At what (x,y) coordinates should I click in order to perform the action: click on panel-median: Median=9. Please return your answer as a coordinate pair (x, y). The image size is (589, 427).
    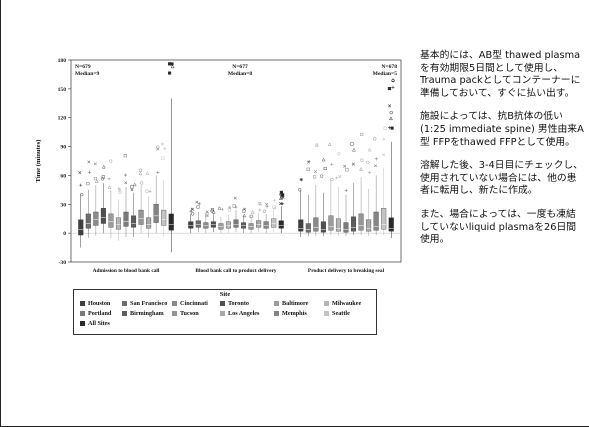
    Looking at the image, I should click on (87, 74).